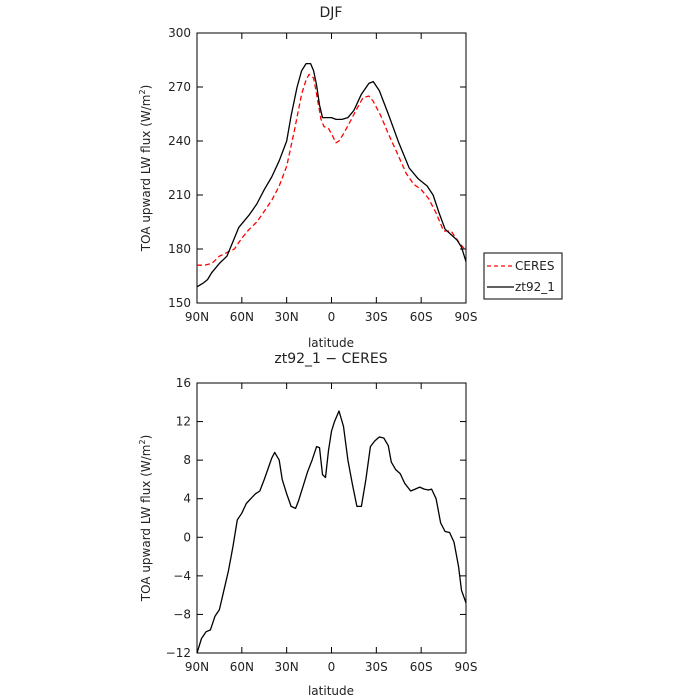 This screenshot has height=700, width=700. I want to click on y-tick-label: 210, so click(179, 195).